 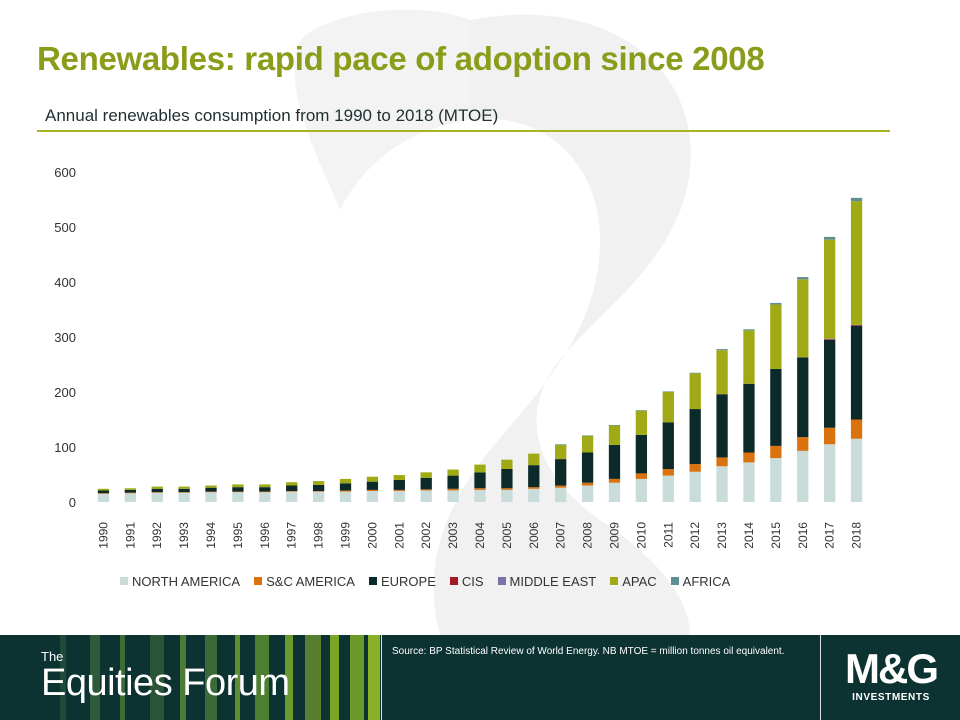 I want to click on x-tick-label: 2004, so click(x=480, y=535).